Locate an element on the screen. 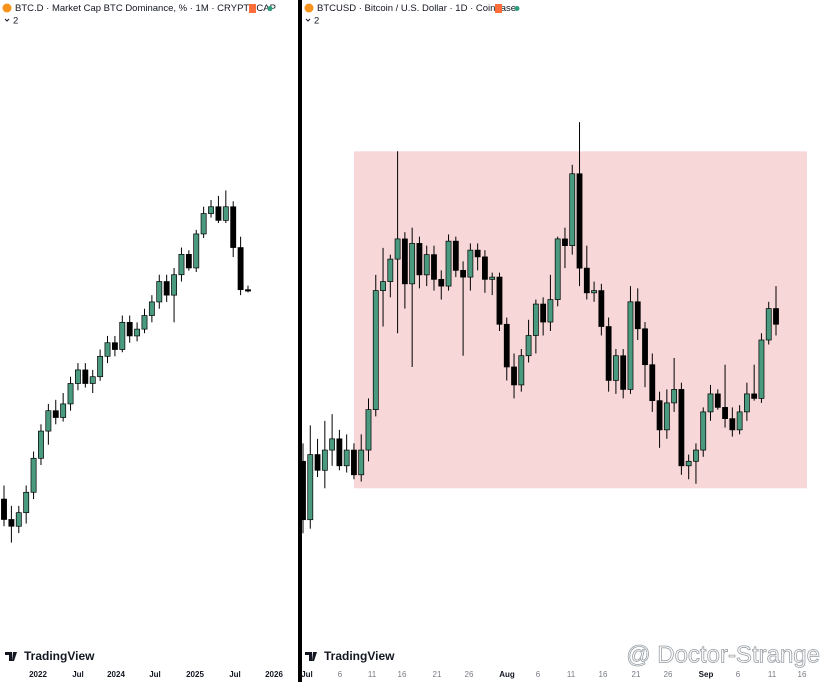 The height and width of the screenshot is (682, 828). indicator-count: 2 is located at coordinates (15, 21).